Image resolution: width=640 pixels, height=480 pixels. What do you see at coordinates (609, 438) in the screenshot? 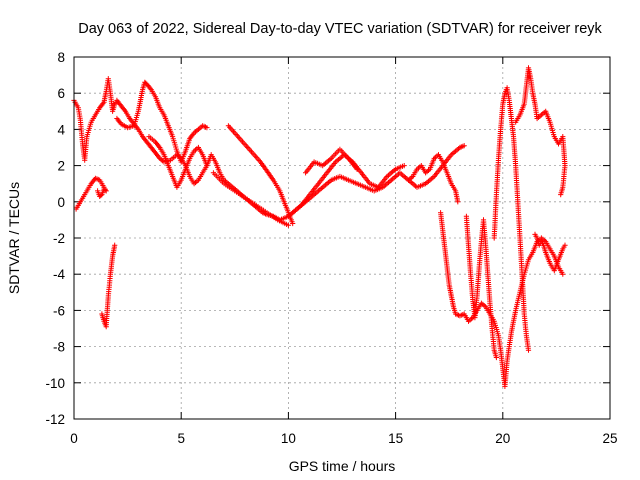
I see `x-tick-label: 25` at bounding box center [609, 438].